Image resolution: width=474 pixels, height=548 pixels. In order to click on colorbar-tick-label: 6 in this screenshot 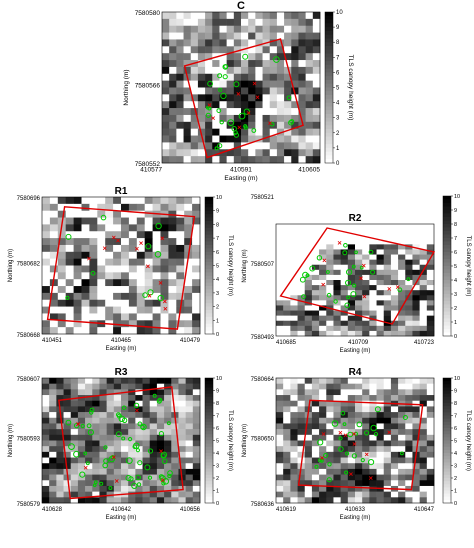, I will do `click(455, 429)`.